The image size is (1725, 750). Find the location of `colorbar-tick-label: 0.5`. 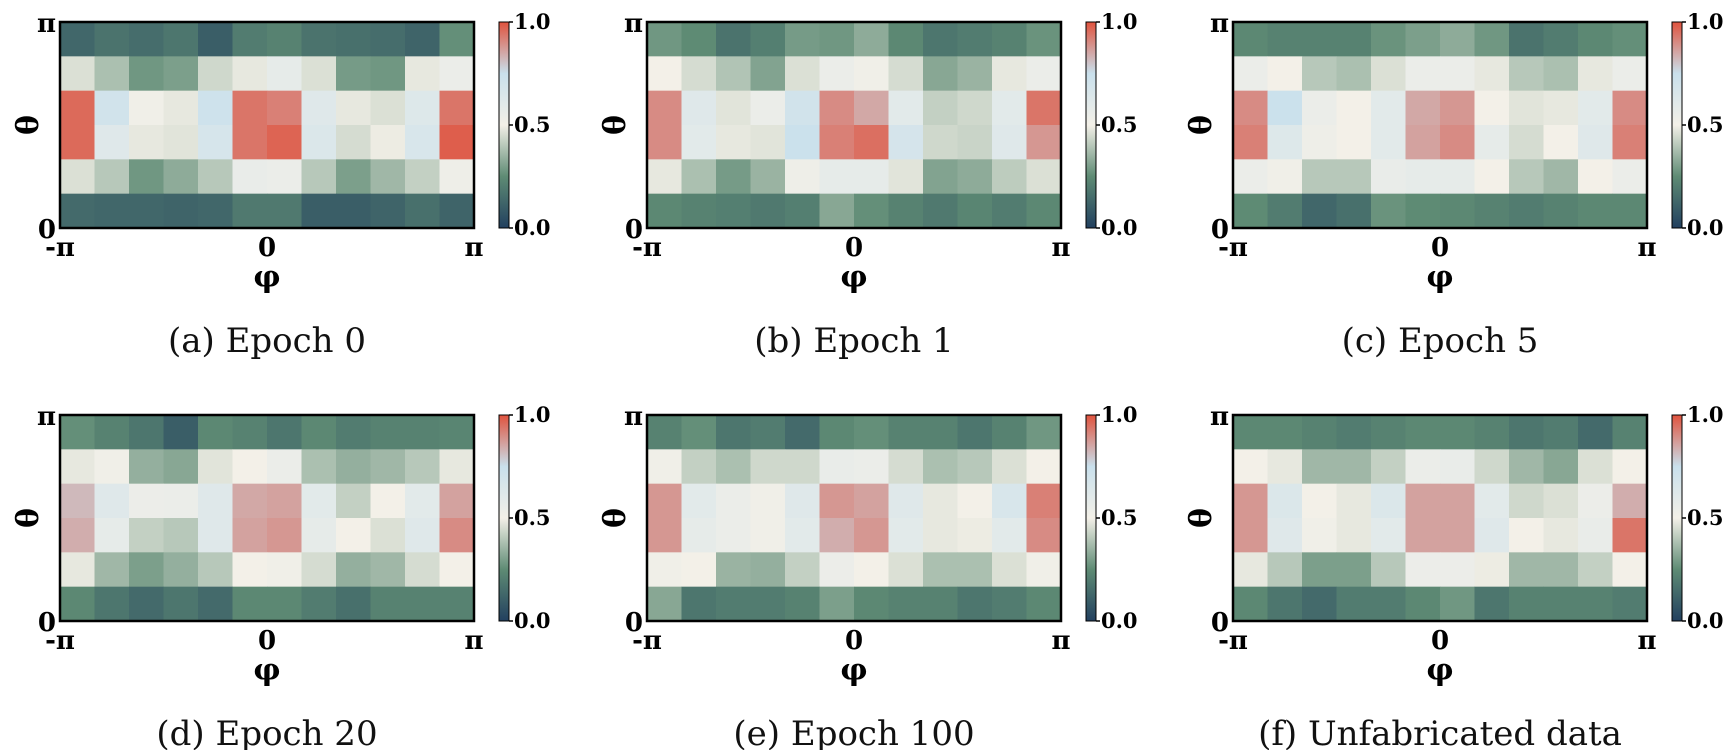

colorbar-tick-label: 0.5 is located at coordinates (1705, 124).